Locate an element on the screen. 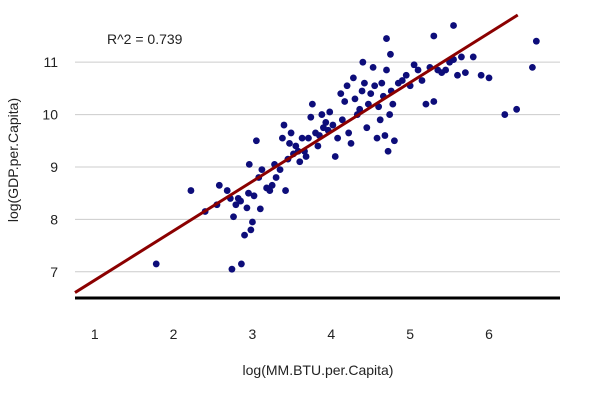  r-squared-annotation: R^2 = 0.739 is located at coordinates (145, 39).